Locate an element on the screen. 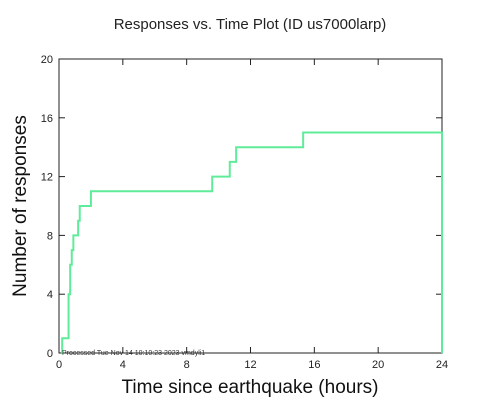 The width and height of the screenshot is (500, 412). x-tick-labels: 0 4 8 12 16 20 24 is located at coordinates (252, 365).